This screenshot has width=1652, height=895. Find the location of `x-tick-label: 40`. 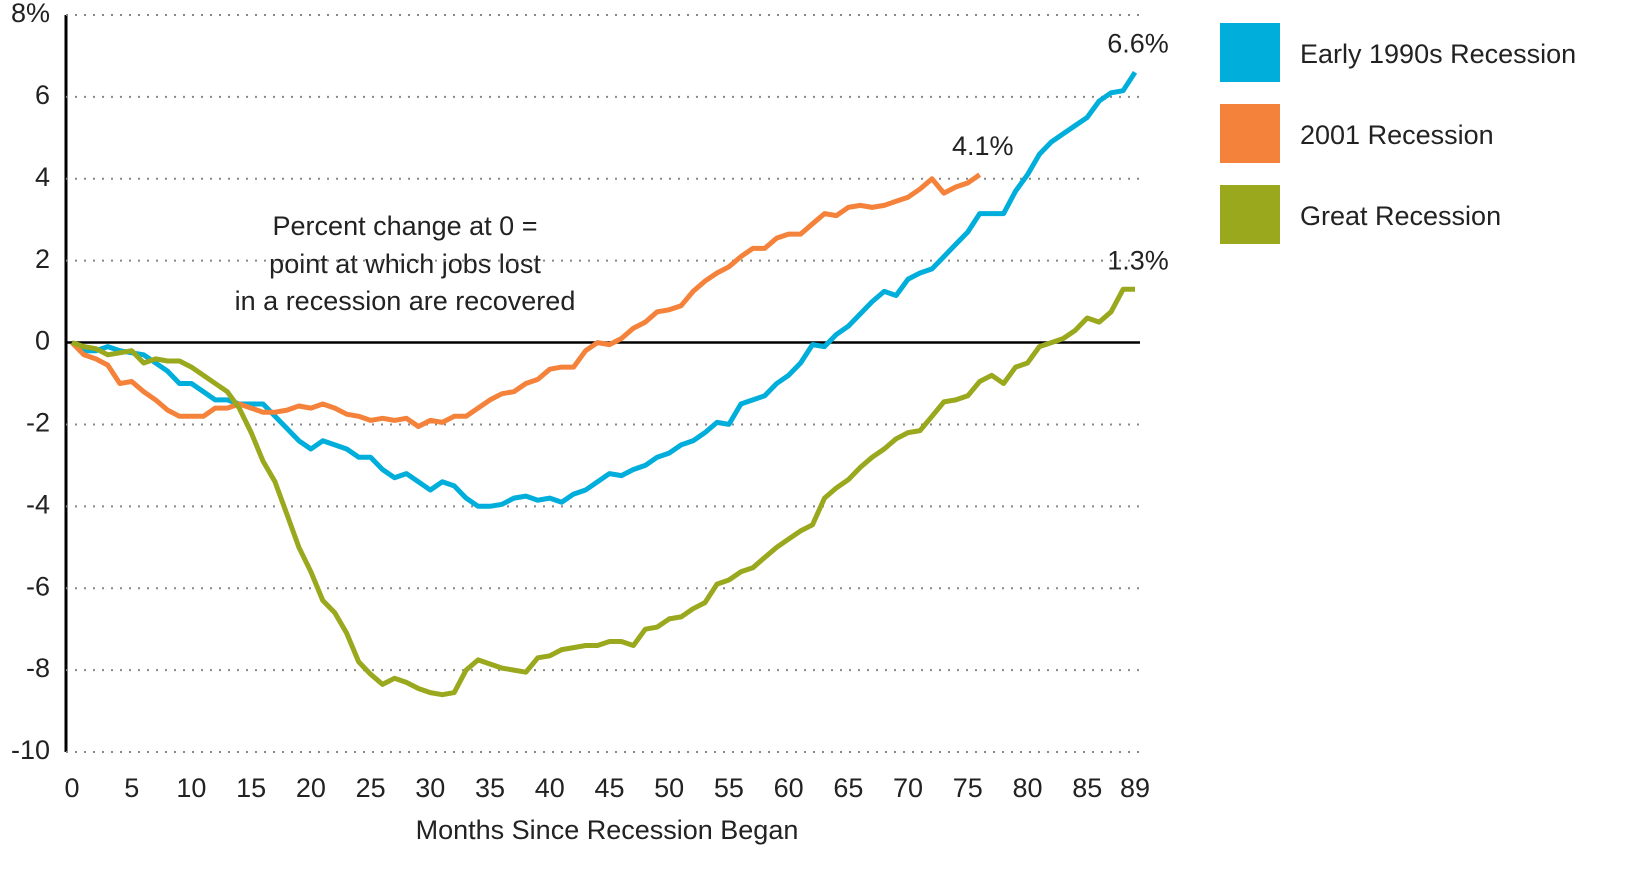

x-tick-label: 40 is located at coordinates (550, 788).